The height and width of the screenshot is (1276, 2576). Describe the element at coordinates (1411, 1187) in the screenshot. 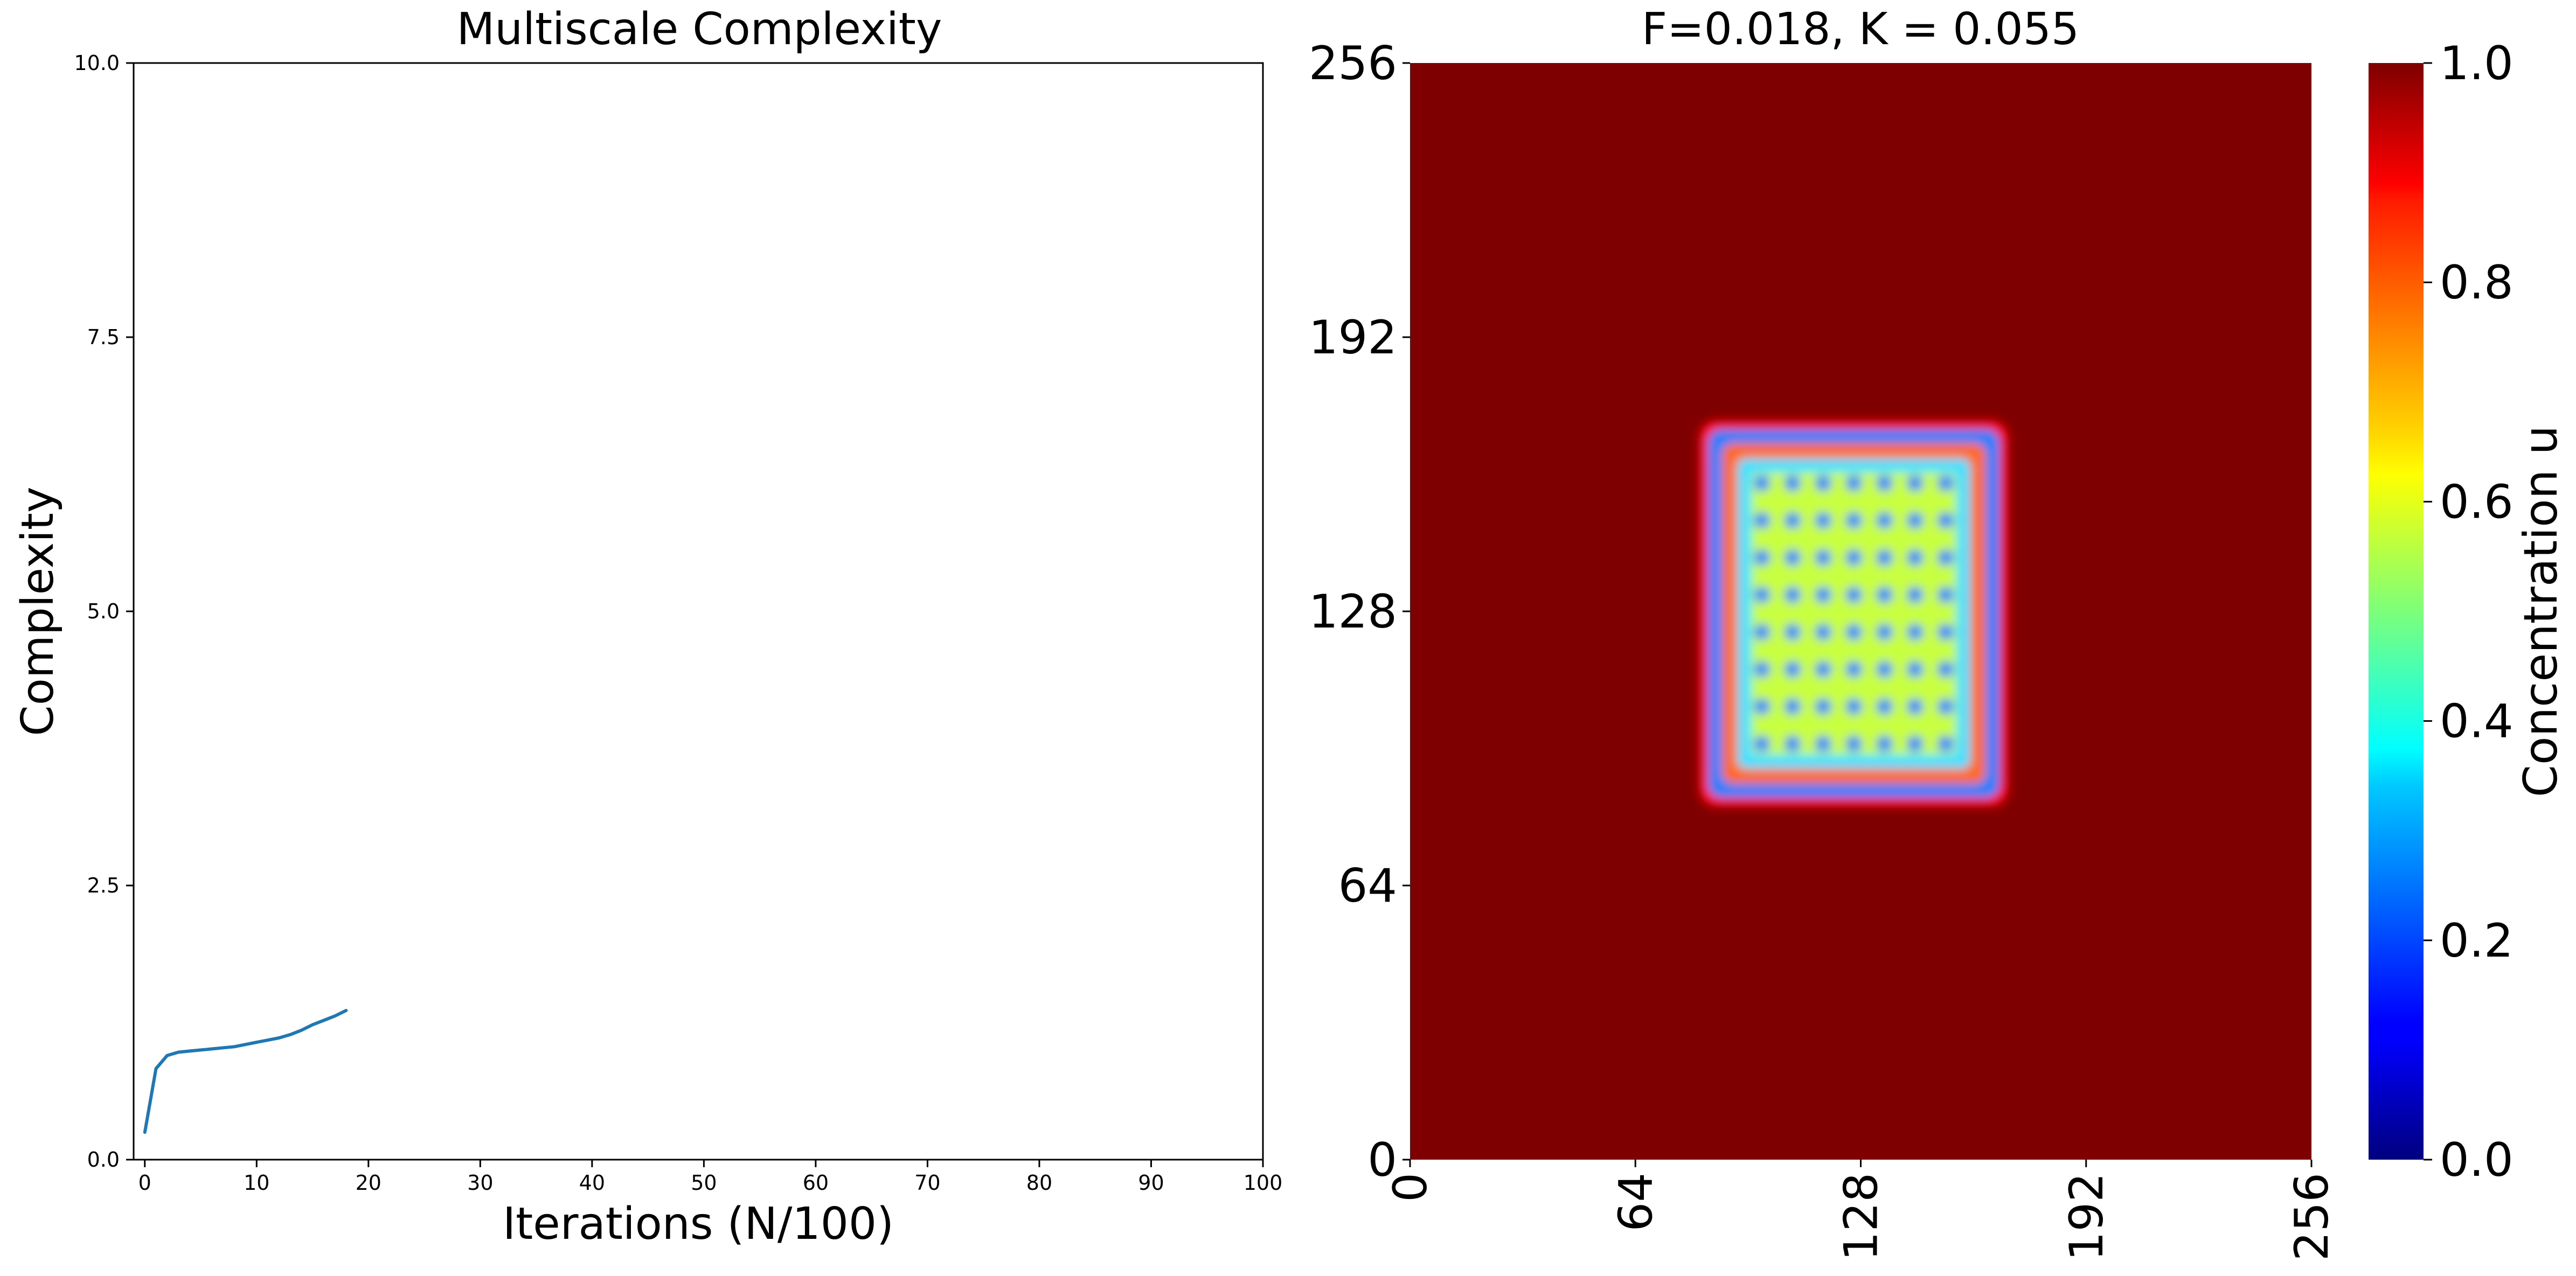

I see `heatmap-x-tick-label: 0` at that location.